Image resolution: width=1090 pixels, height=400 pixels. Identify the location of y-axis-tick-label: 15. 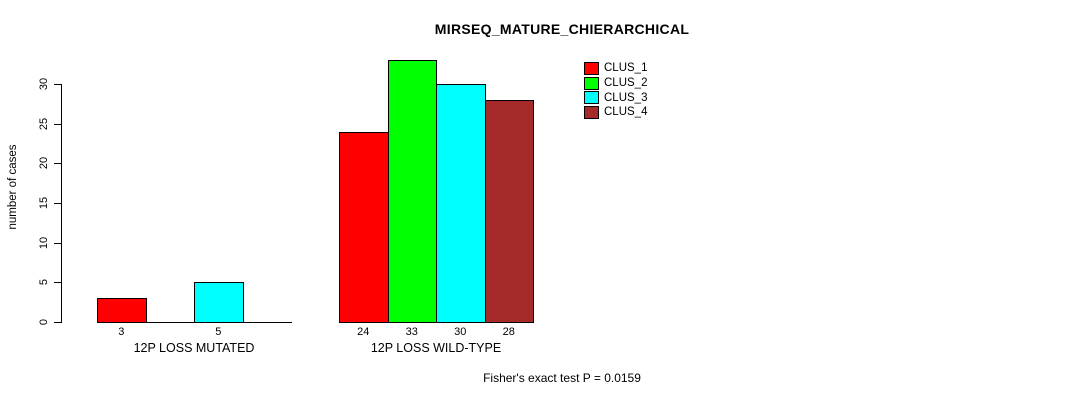
(44, 203).